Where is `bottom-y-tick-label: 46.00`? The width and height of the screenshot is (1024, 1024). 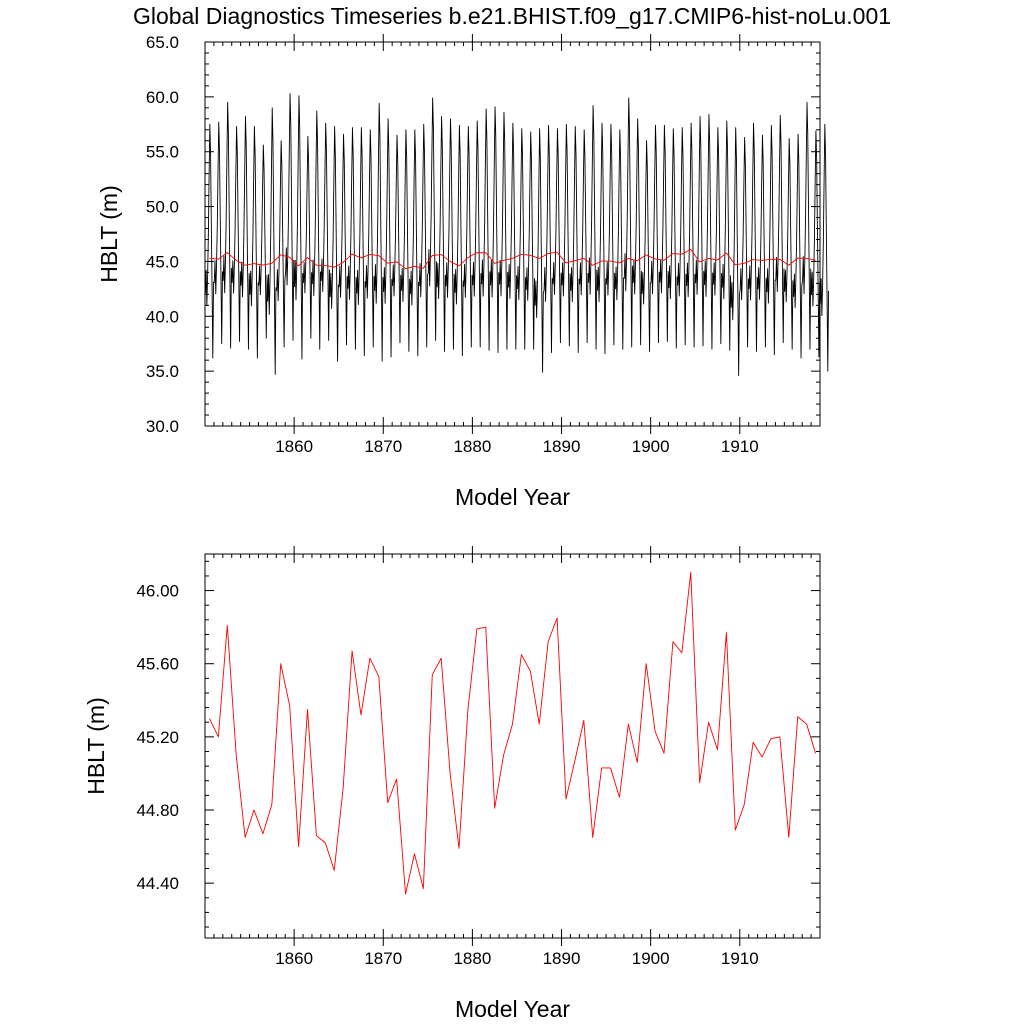
bottom-y-tick-label: 46.00 is located at coordinates (157, 591).